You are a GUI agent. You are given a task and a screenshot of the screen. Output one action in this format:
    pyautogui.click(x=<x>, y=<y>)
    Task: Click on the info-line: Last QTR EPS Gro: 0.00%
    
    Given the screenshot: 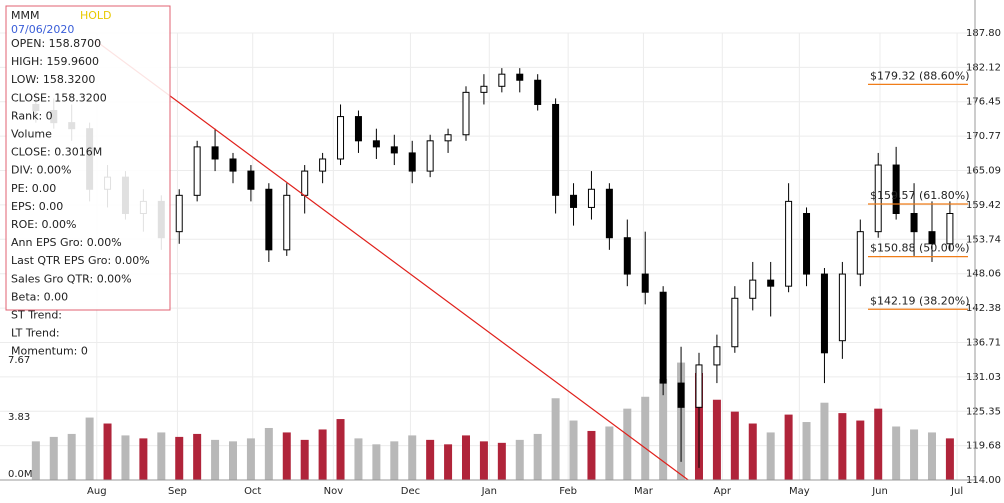 What is the action you would take?
    pyautogui.click(x=80, y=260)
    